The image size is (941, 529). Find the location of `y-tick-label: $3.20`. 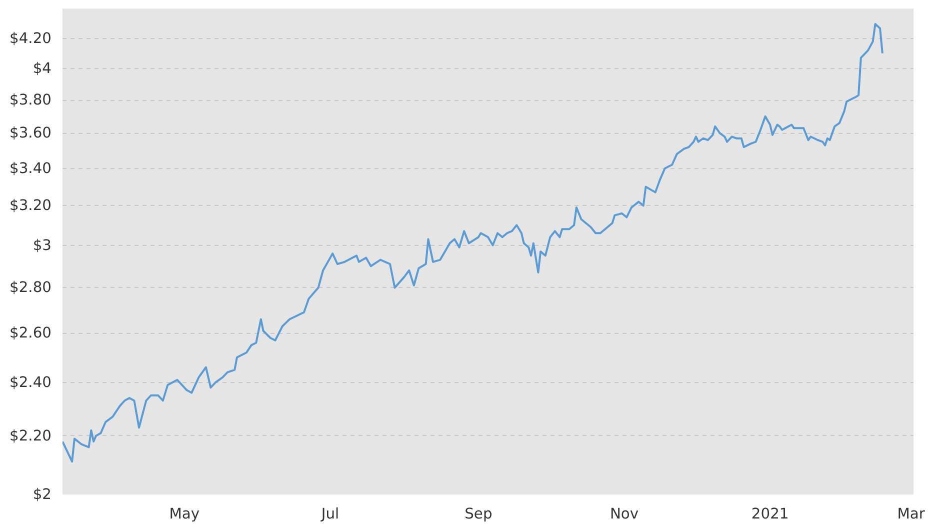

y-tick-label: $3.20 is located at coordinates (31, 205).